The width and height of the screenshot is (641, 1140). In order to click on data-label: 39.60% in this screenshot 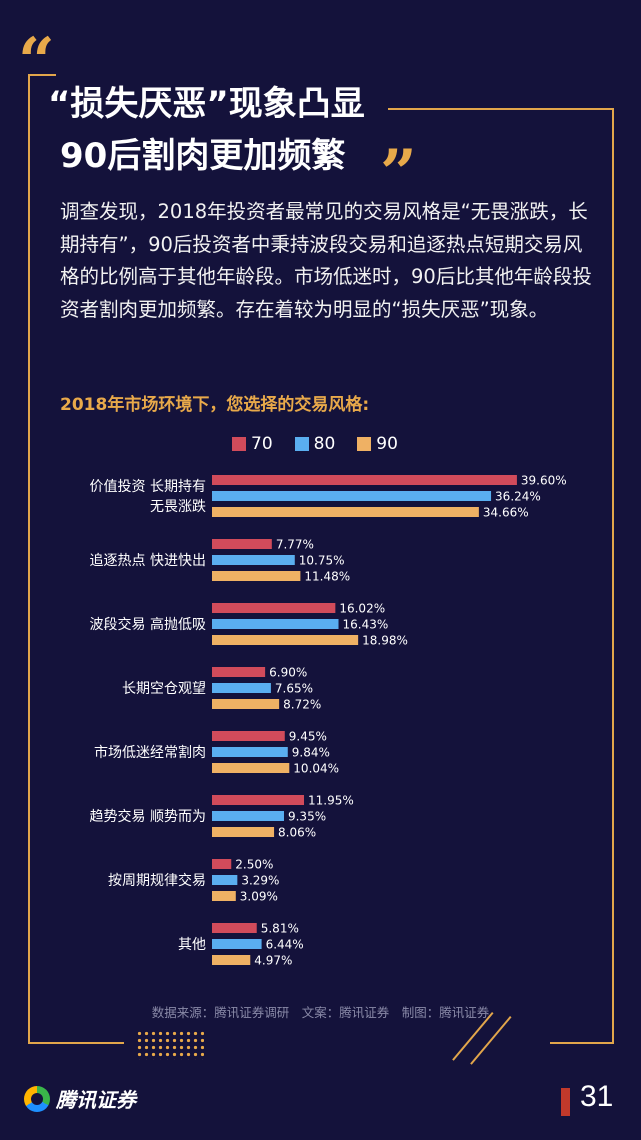, I will do `click(544, 481)`.